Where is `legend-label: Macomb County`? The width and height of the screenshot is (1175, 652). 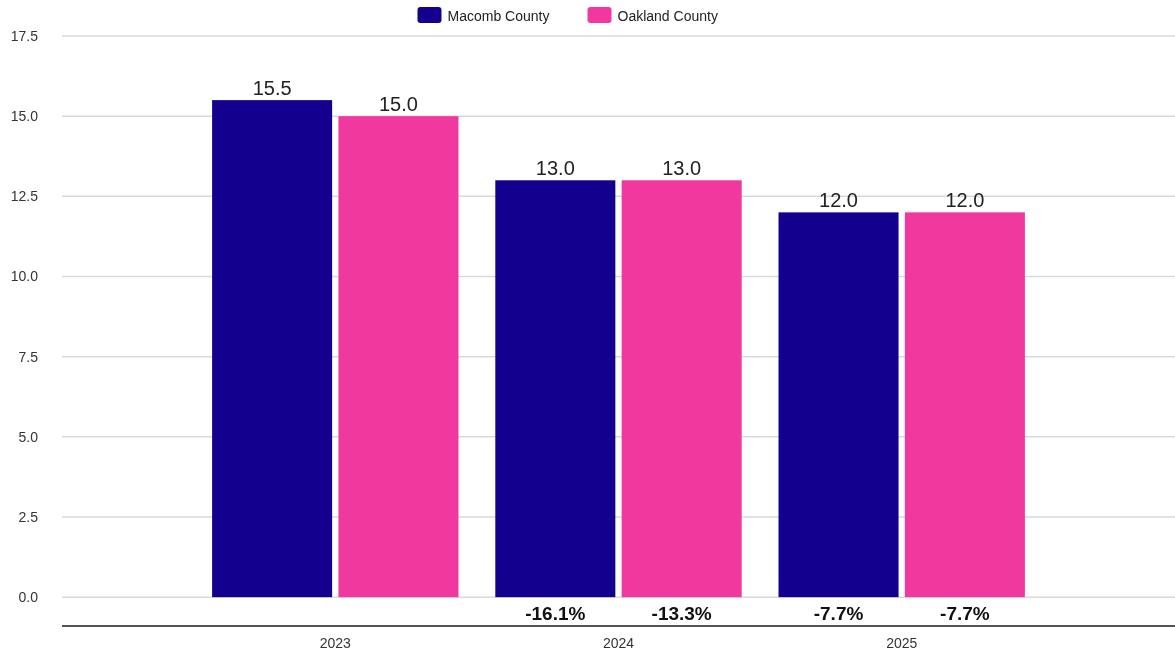
legend-label: Macomb County is located at coordinates (498, 16).